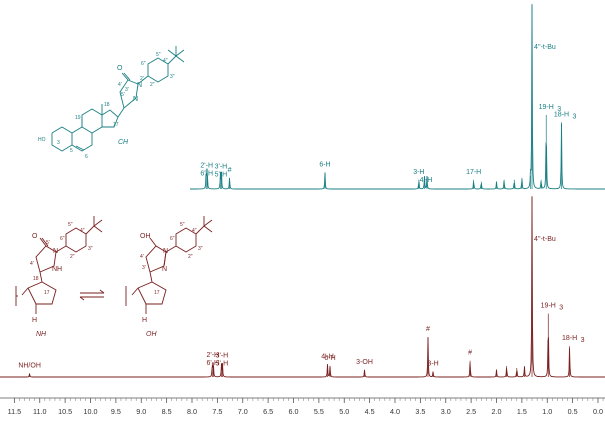 The width and height of the screenshot is (605, 426). What do you see at coordinates (41, 334) in the screenshot?
I see `compound-label-nh: NH` at bounding box center [41, 334].